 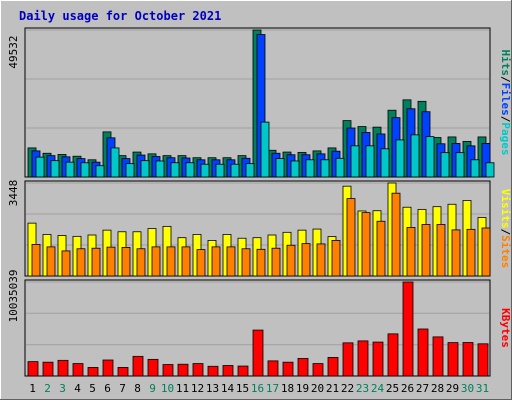 I want to click on y-max-label: 3448, so click(x=13, y=193).